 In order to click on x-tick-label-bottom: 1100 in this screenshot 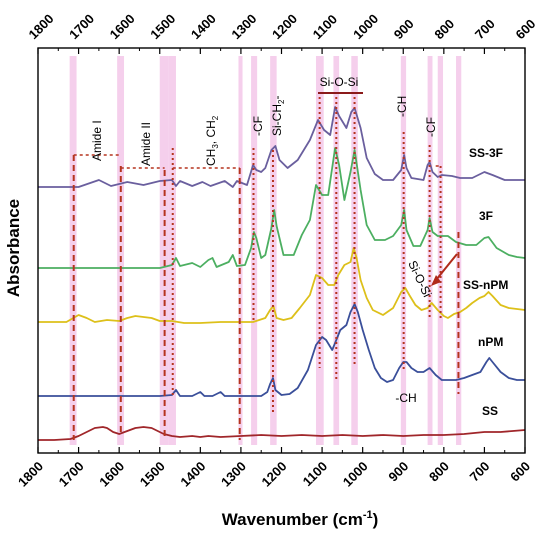, I will do `click(315, 474)`.